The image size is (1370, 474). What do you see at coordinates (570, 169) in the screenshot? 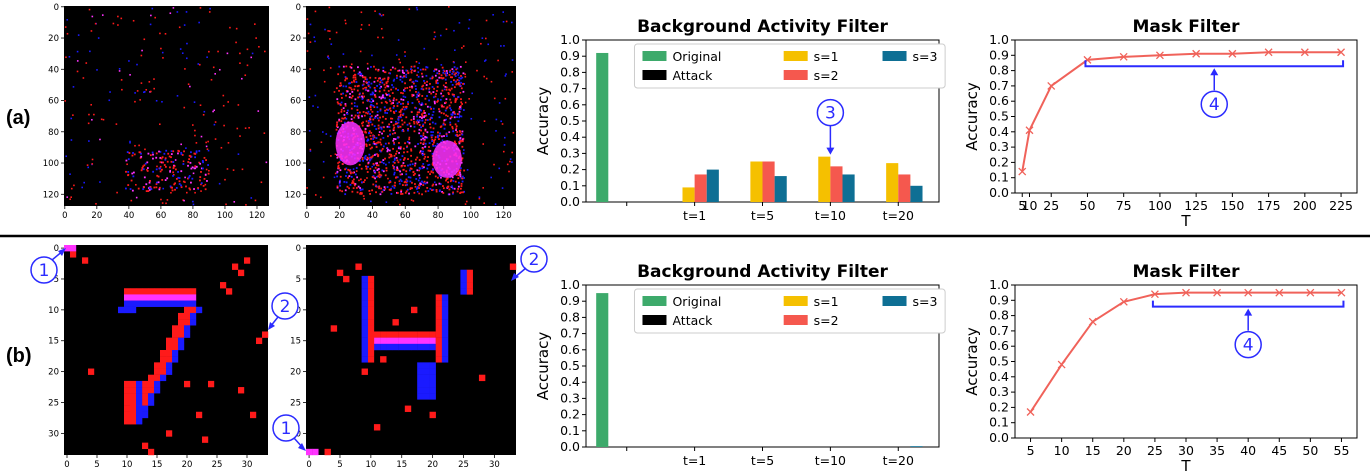
I see `y-tick-label: 0.2` at bounding box center [570, 169].